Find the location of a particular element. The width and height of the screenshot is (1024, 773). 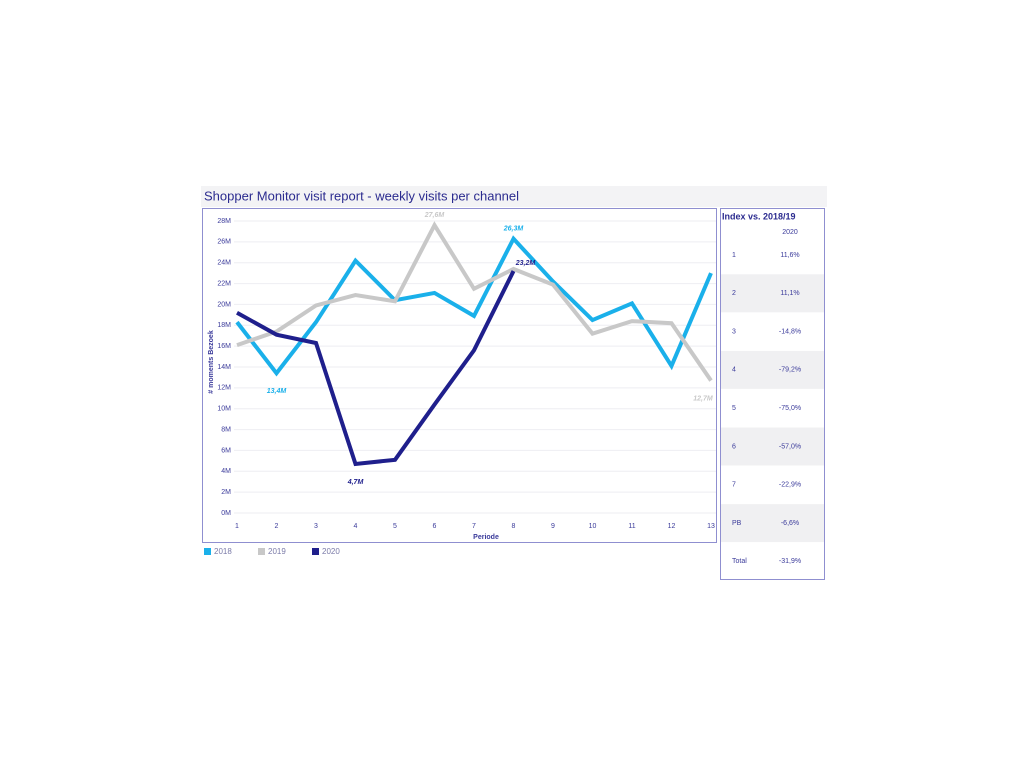

title-bar is located at coordinates (514, 196).